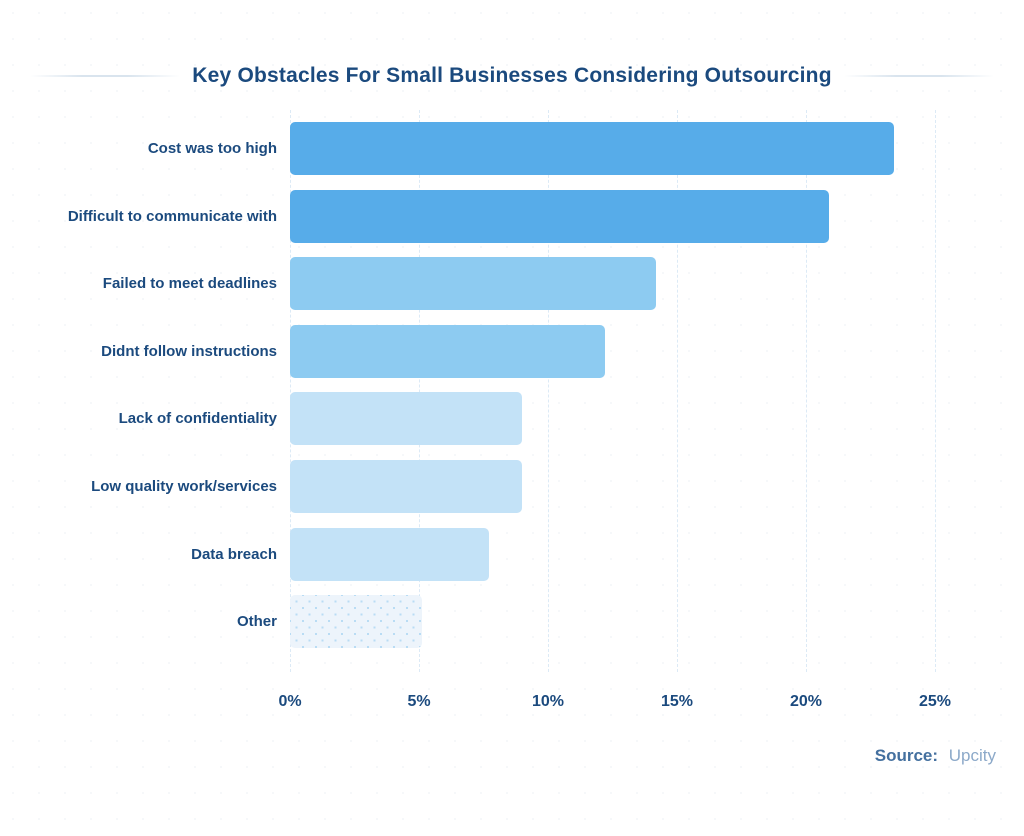 This screenshot has height=836, width=1024. What do you see at coordinates (105, 76) in the screenshot?
I see `title-decorative-line-left` at bounding box center [105, 76].